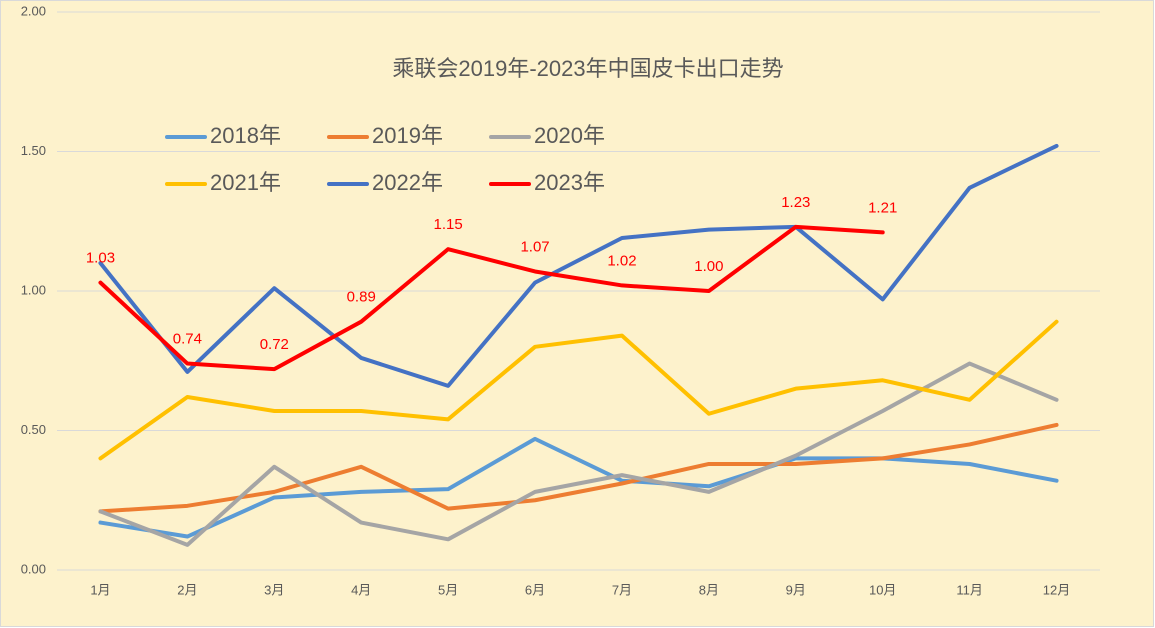  What do you see at coordinates (795, 202) in the screenshot?
I see `data-label: 1.23` at bounding box center [795, 202].